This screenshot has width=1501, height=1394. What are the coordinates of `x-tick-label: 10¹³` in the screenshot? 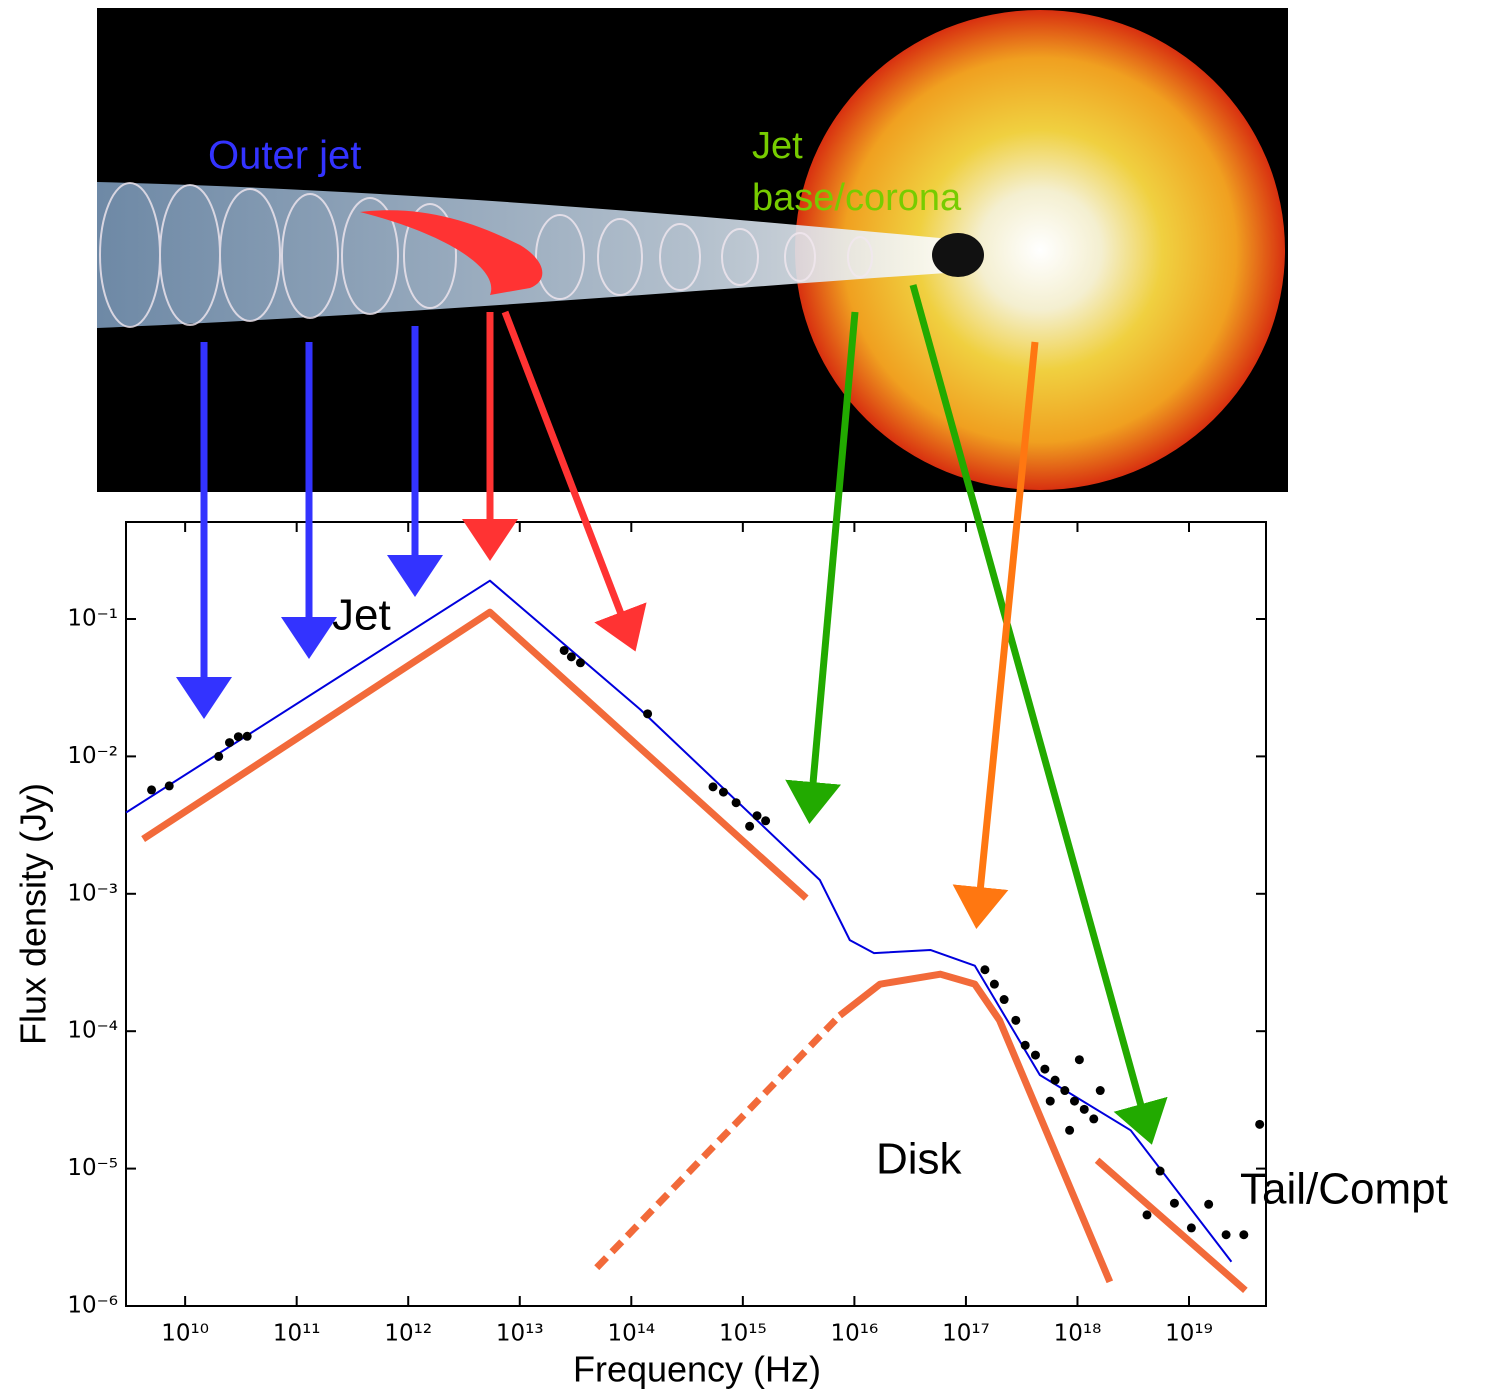 It's located at (520, 1334).